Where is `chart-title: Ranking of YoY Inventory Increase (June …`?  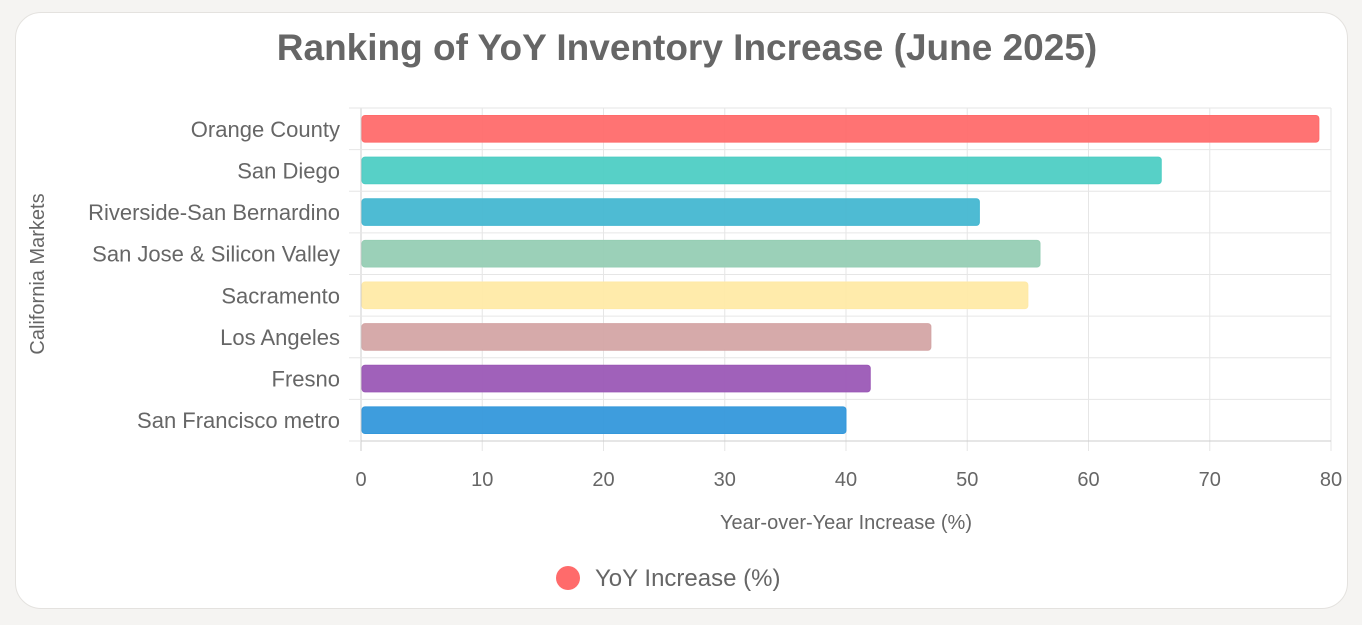 chart-title: Ranking of YoY Inventory Increase (June … is located at coordinates (687, 47).